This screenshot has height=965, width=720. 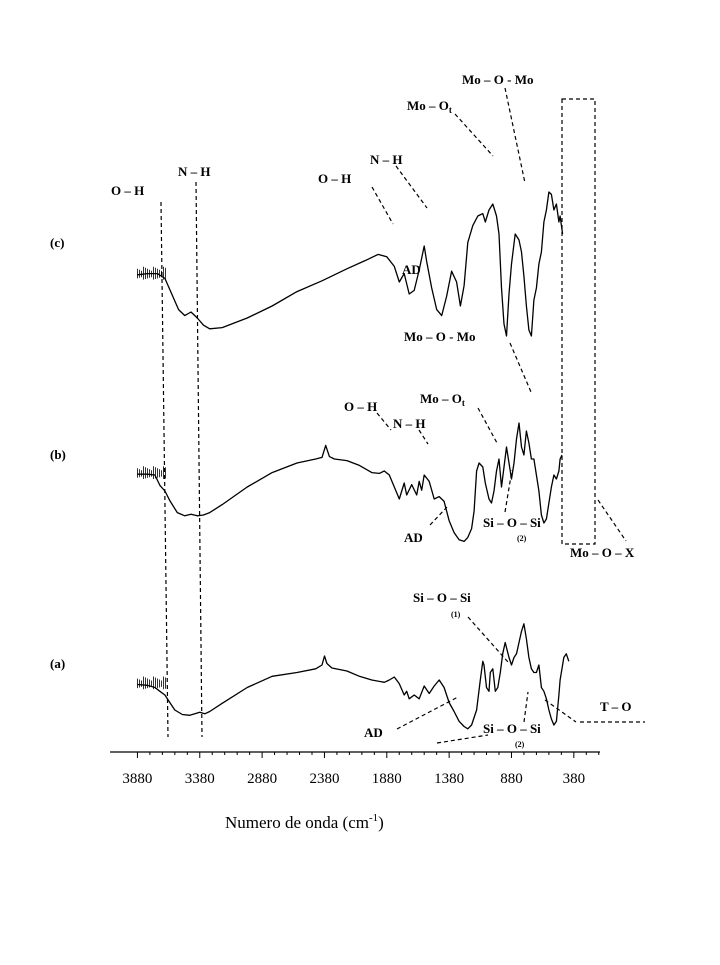 I want to click on a-ad-leader, so click(x=427, y=713).